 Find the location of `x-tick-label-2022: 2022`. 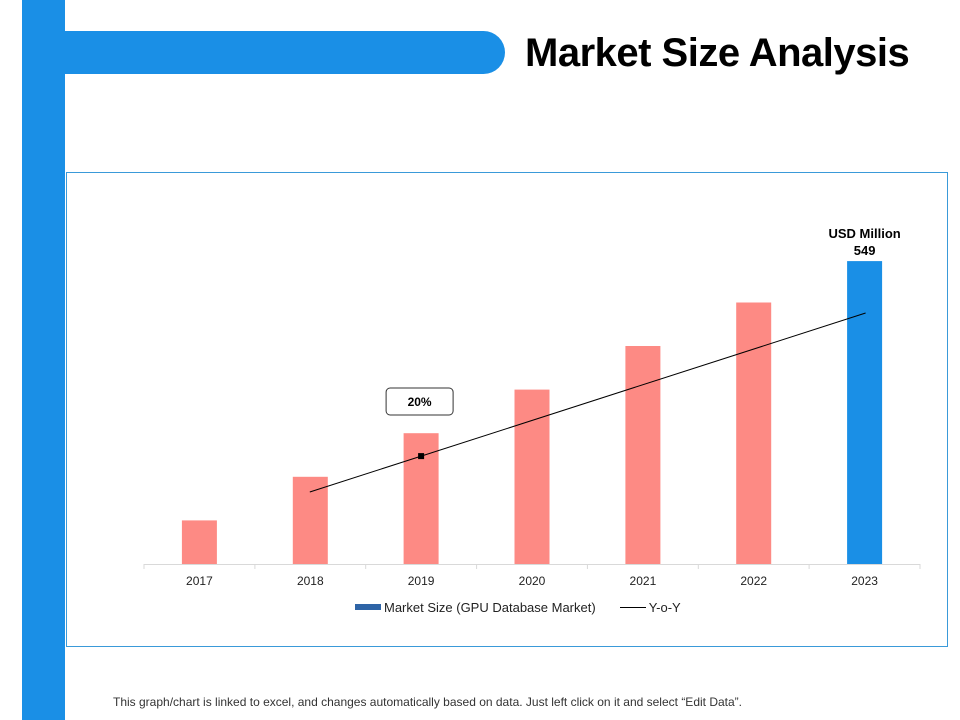

x-tick-label-2022: 2022 is located at coordinates (753, 581).